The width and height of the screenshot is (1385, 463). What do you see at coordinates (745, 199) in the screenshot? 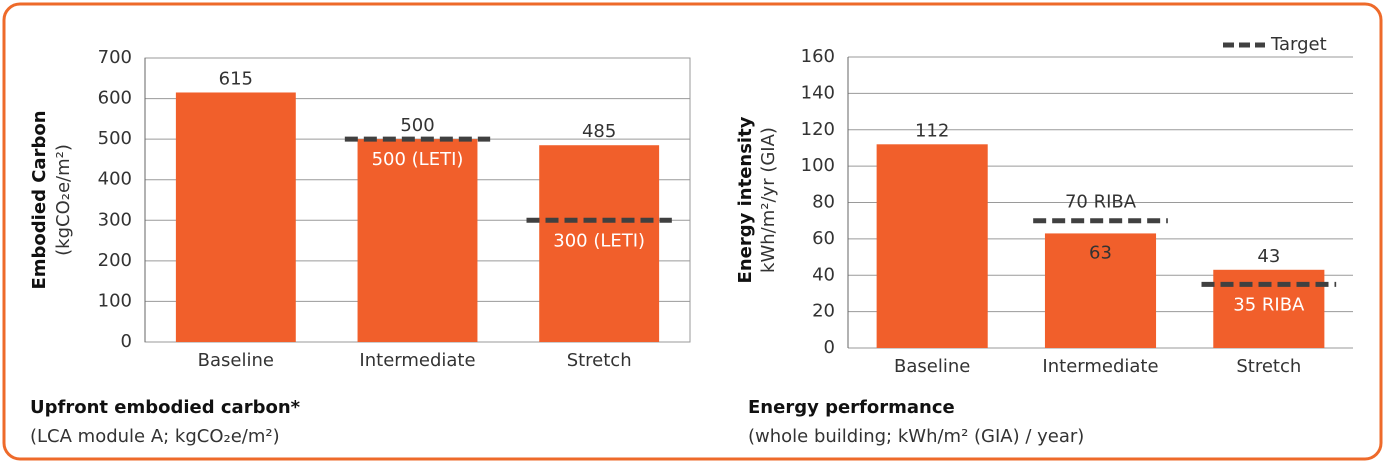
I see `y-axis-title: Energy intensity` at bounding box center [745, 199].